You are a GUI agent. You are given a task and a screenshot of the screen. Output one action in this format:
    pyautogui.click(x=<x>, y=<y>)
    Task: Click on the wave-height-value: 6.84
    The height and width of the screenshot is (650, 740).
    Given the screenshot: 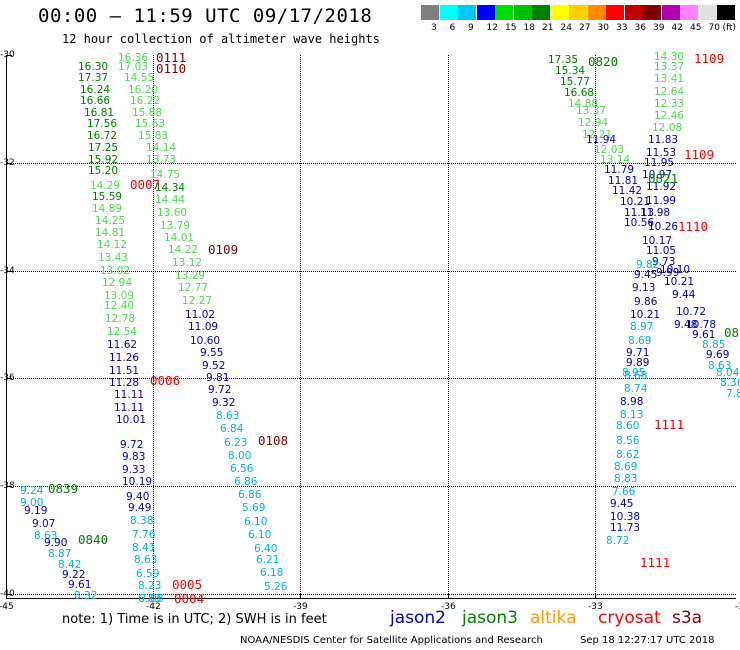 What is the action you would take?
    pyautogui.click(x=232, y=429)
    